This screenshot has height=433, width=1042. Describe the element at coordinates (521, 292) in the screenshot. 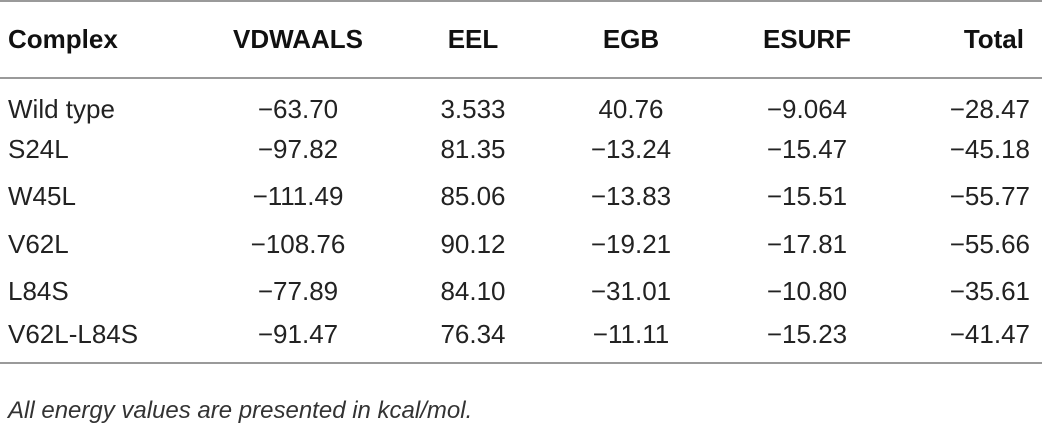

I see `table-row: L84S −77.89 84.10 −31.01 −10.80 −35.61` at that location.